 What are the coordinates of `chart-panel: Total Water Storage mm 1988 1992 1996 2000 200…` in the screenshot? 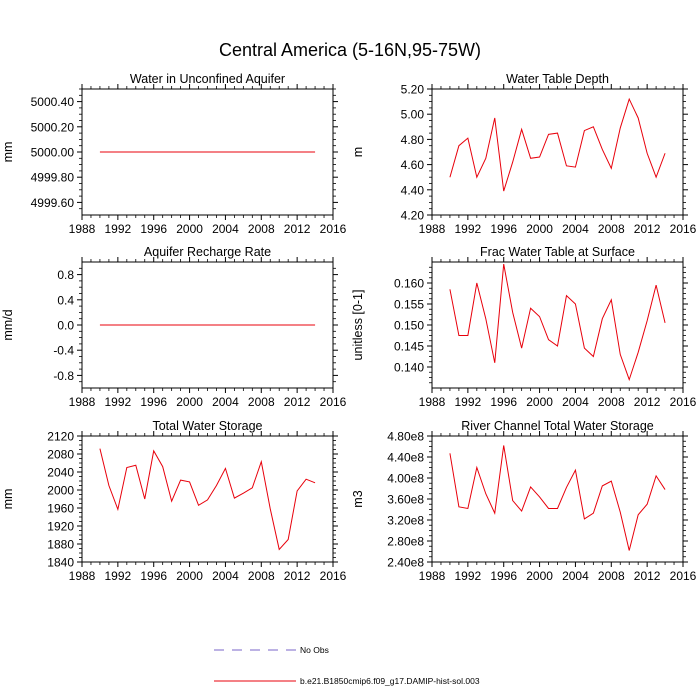 It's located at (174, 501).